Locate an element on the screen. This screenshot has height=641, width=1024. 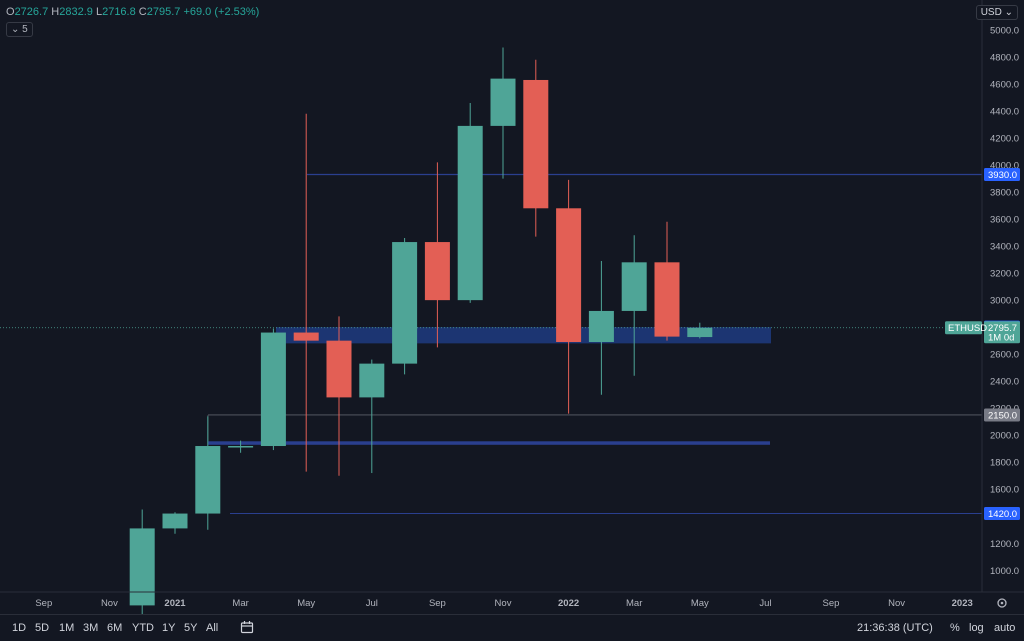
svg-text: 1420.0 is located at coordinates (1002, 514).